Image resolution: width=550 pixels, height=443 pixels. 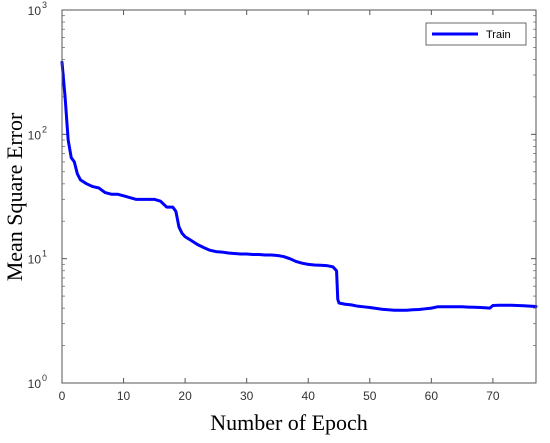 What do you see at coordinates (62, 396) in the screenshot?
I see `x-tick-label: 0` at bounding box center [62, 396].